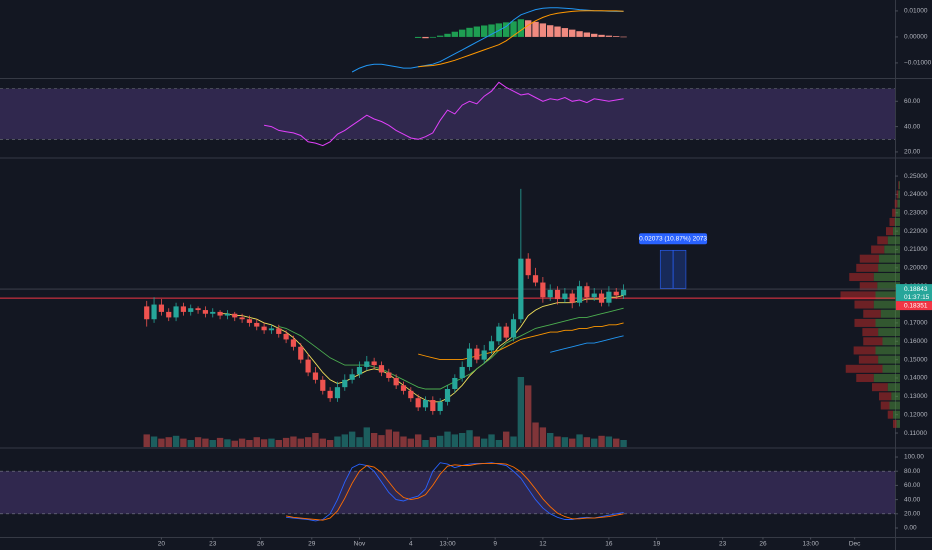  Describe the element at coordinates (916, 359) in the screenshot. I see `y-tick-label: 0.15000` at that location.